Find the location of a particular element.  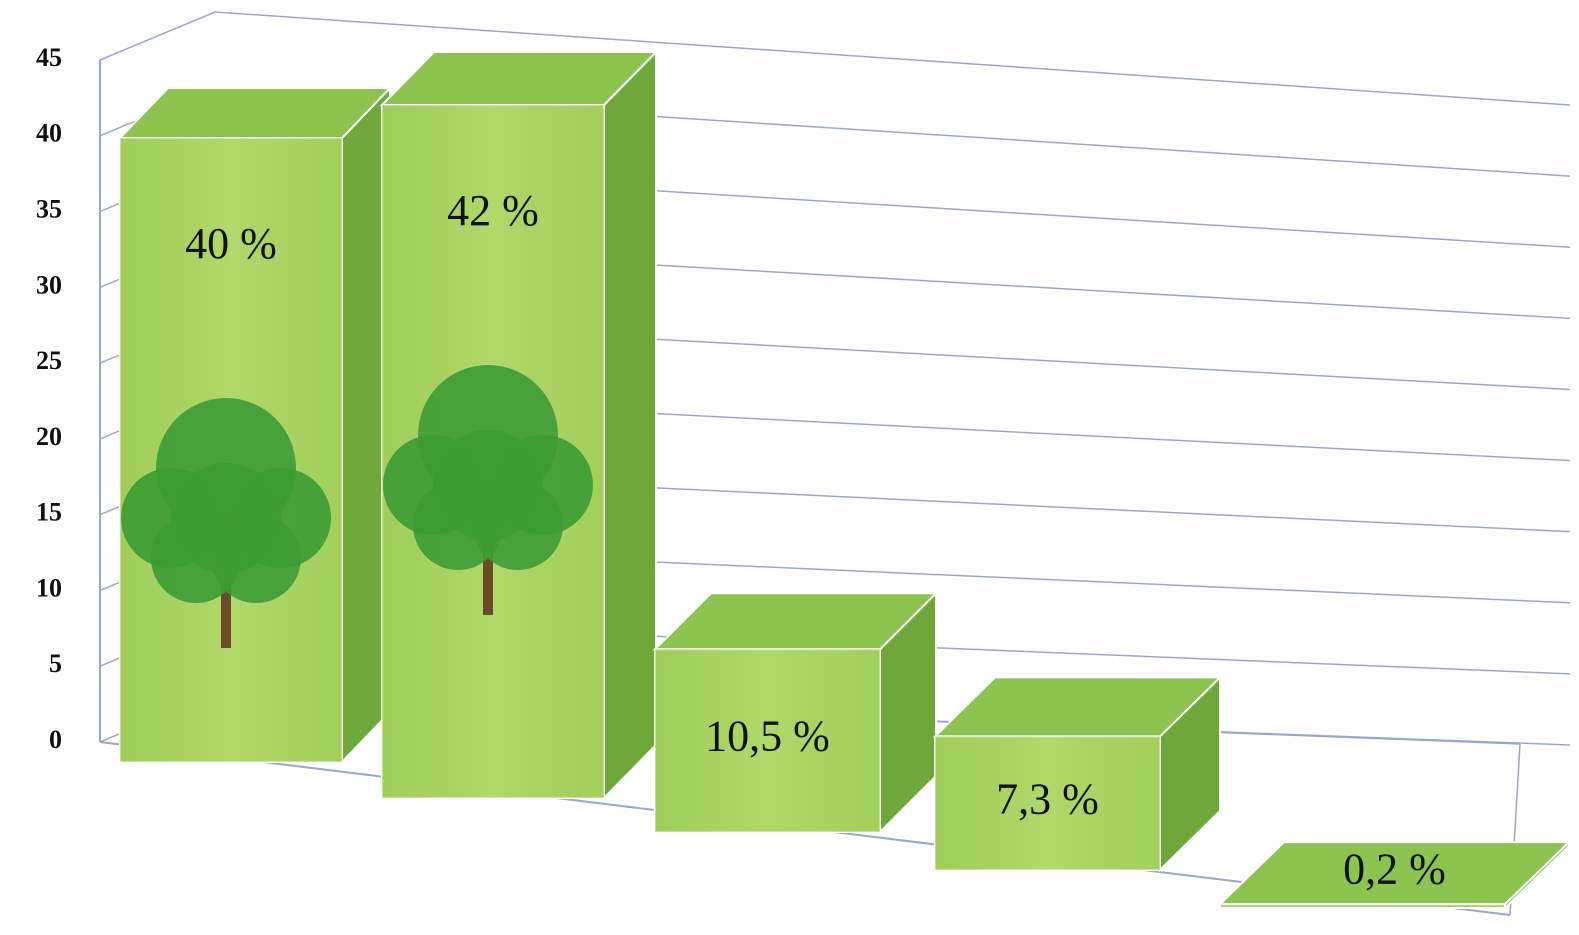

y-tick-label: 25 is located at coordinates (49, 360).